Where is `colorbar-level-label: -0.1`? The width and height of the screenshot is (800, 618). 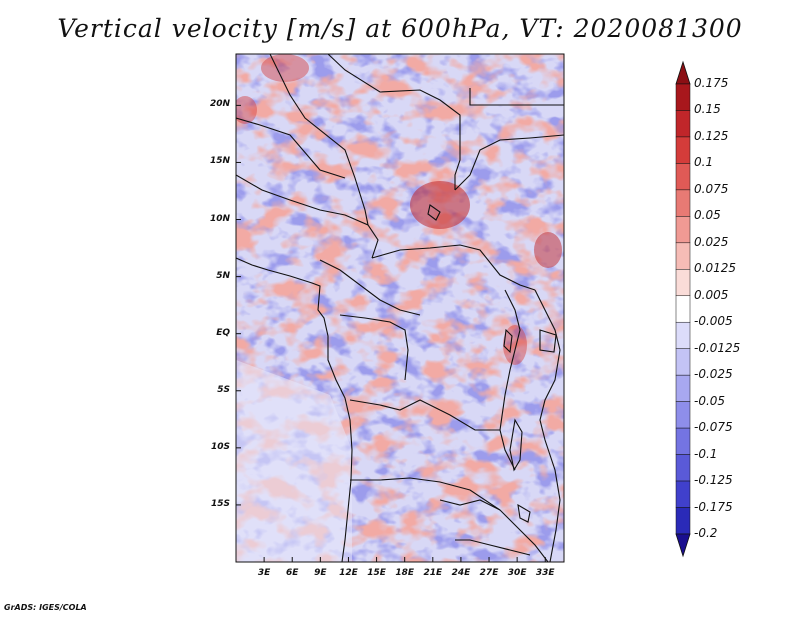 colorbar-level-label: -0.1 is located at coordinates (706, 453).